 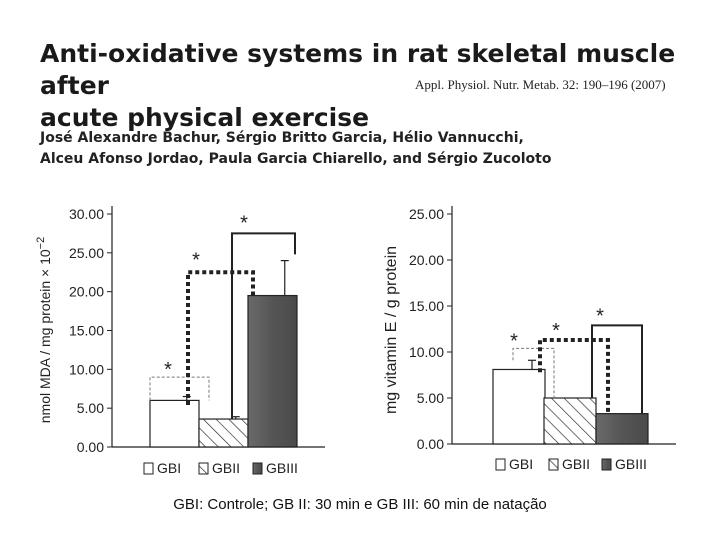 What do you see at coordinates (391, 330) in the screenshot?
I see `chart2-y-axis-label: mg vitamin E / g protein` at bounding box center [391, 330].